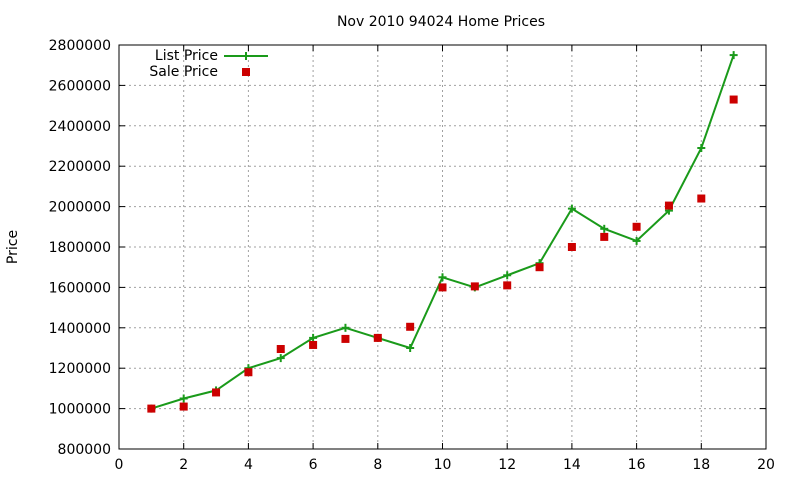  I want to click on y-tick-label: 1200000, so click(80, 369).